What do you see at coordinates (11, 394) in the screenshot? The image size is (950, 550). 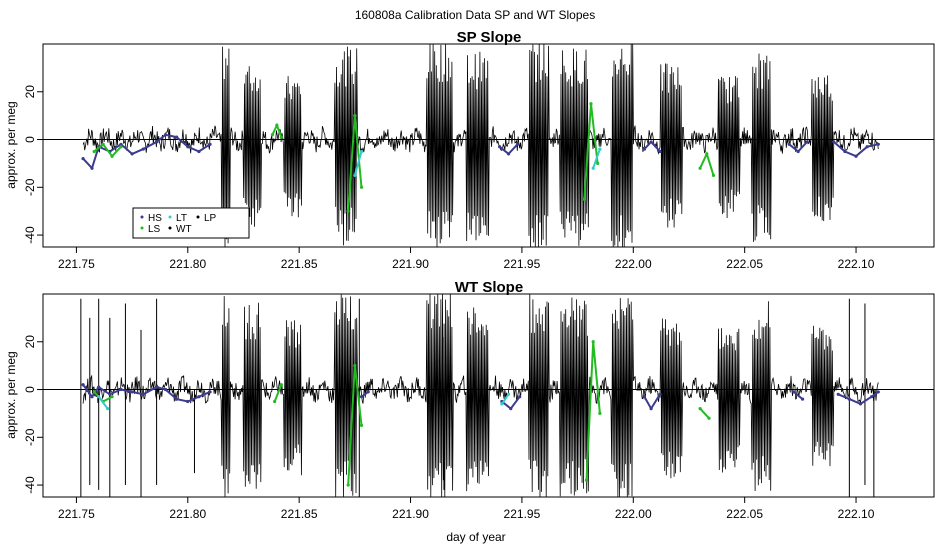 I see `wt-y-axis-label: approx. per meg` at bounding box center [11, 394].